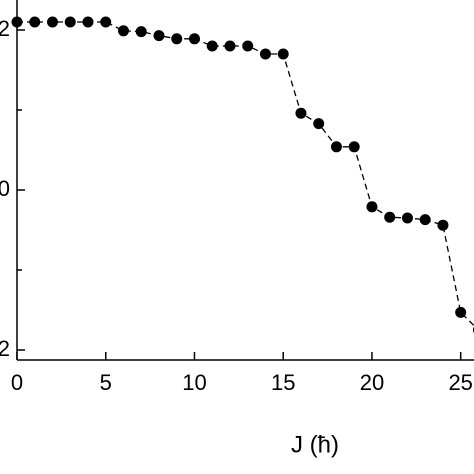 This screenshot has width=474, height=474. Describe the element at coordinates (460, 382) in the screenshot. I see `x-tick-label: 25` at that location.